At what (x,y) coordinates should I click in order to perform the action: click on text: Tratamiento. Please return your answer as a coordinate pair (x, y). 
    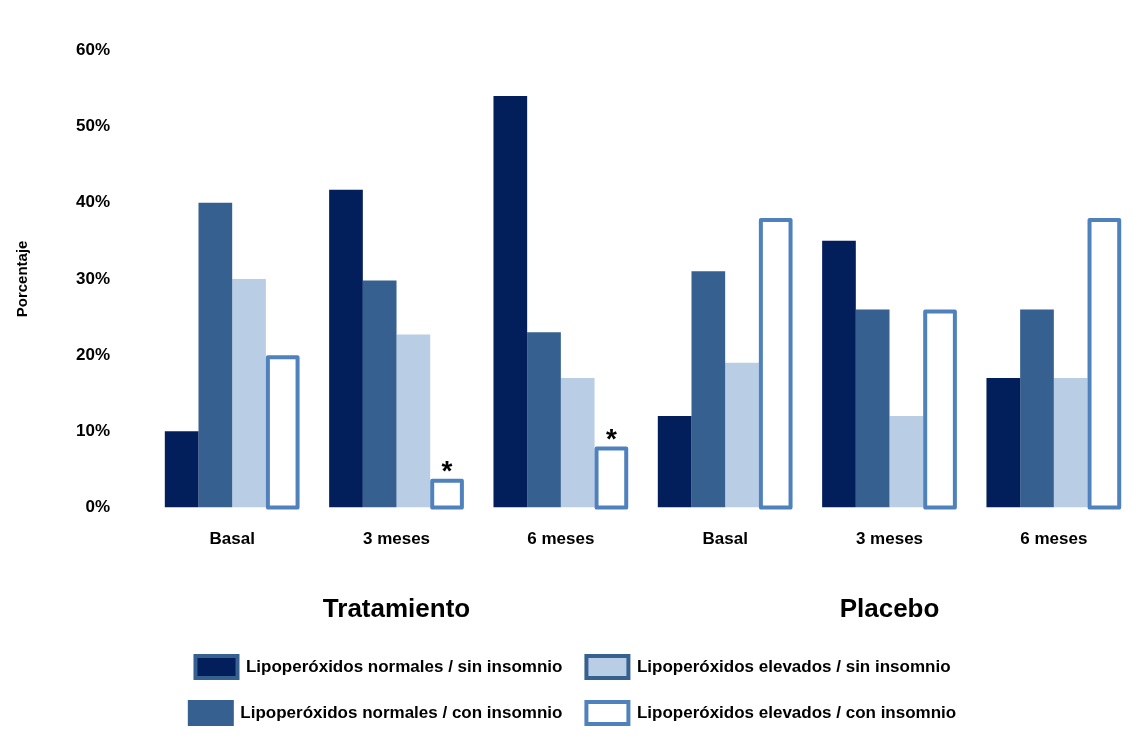
    Looking at the image, I should click on (396, 608).